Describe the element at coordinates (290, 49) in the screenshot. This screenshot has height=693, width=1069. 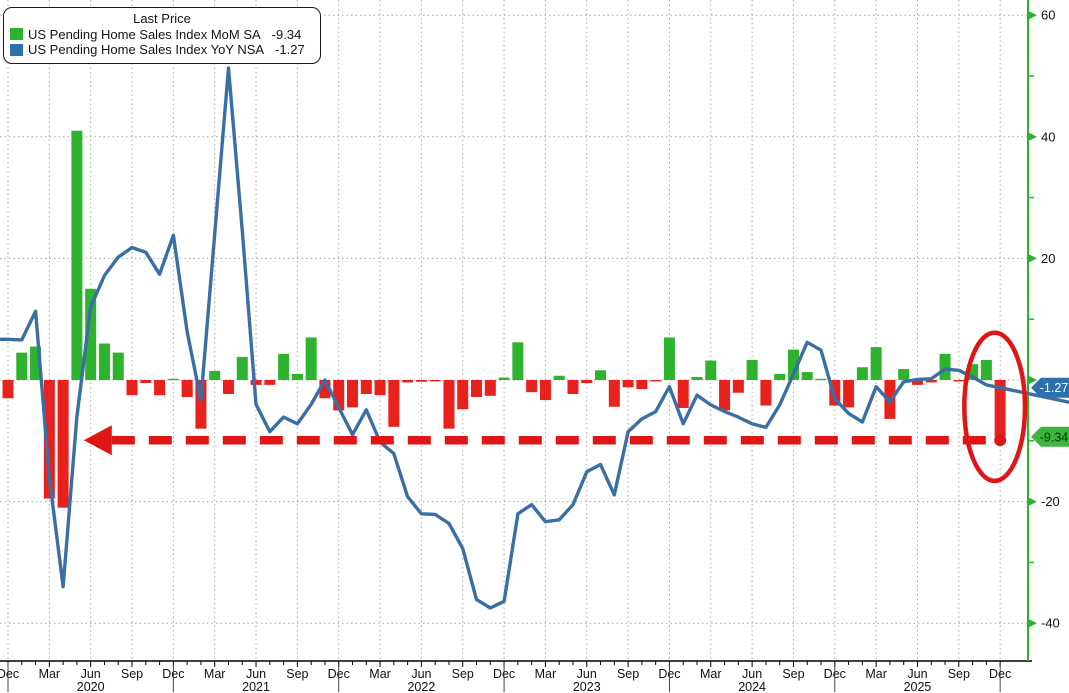
I see `yoy-series-value: -1.27` at that location.